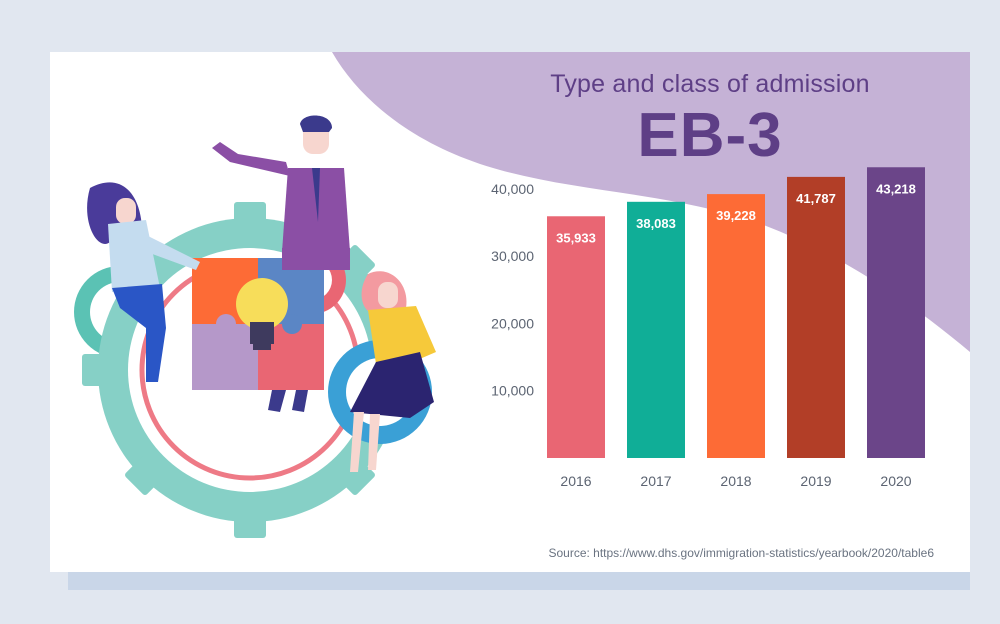 The image size is (1000, 624). I want to click on bar-2018, so click(736, 326).